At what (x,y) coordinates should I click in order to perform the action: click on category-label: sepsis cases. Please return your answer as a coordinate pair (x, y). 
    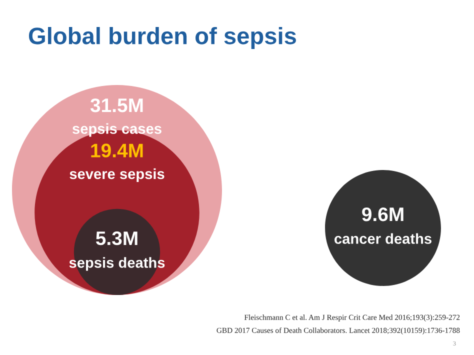
    Looking at the image, I should click on (117, 130).